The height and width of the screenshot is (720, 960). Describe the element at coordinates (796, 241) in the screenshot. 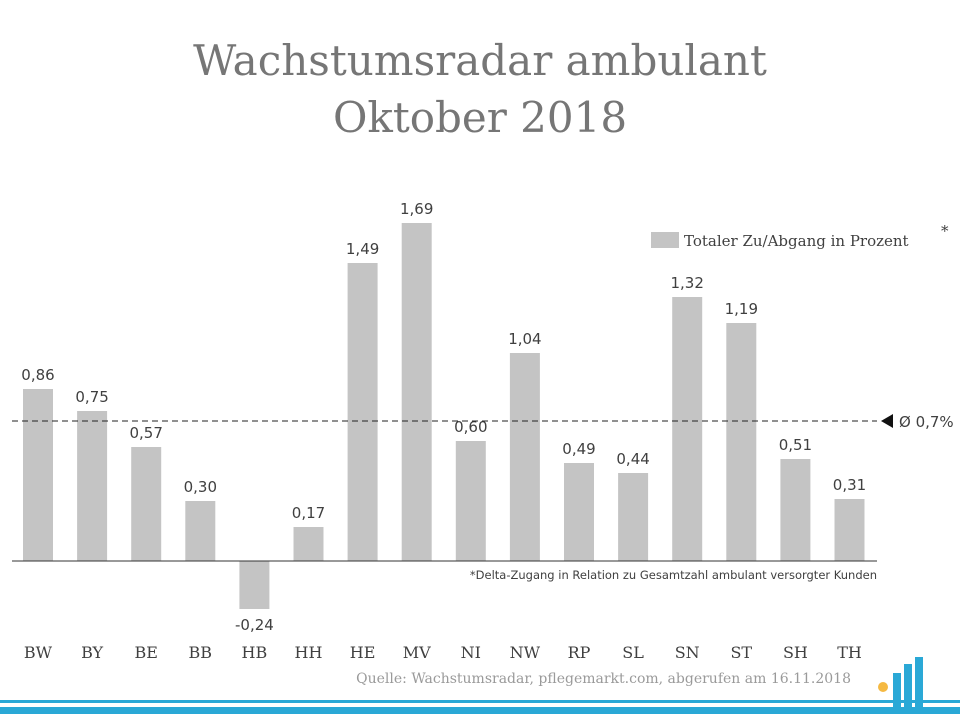

I see `legend-label: Totaler Zu/Abgang in Prozent` at that location.